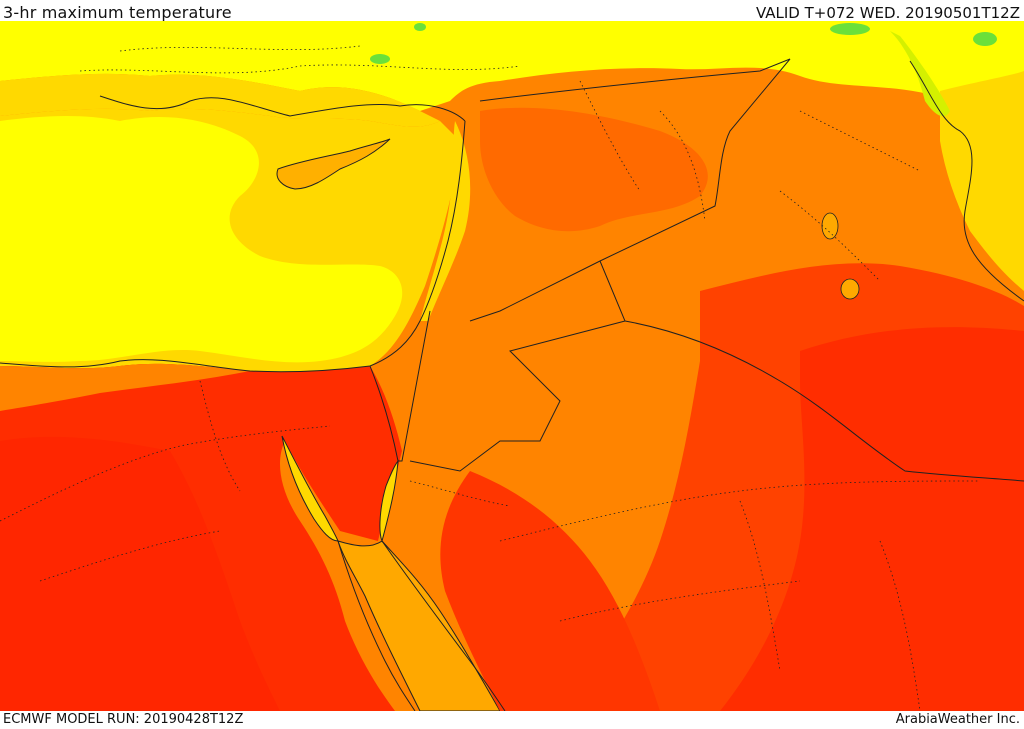 The height and width of the screenshot is (729, 1024). Describe the element at coordinates (594, 169) in the screenshot. I see `field-syria-orange` at that location.